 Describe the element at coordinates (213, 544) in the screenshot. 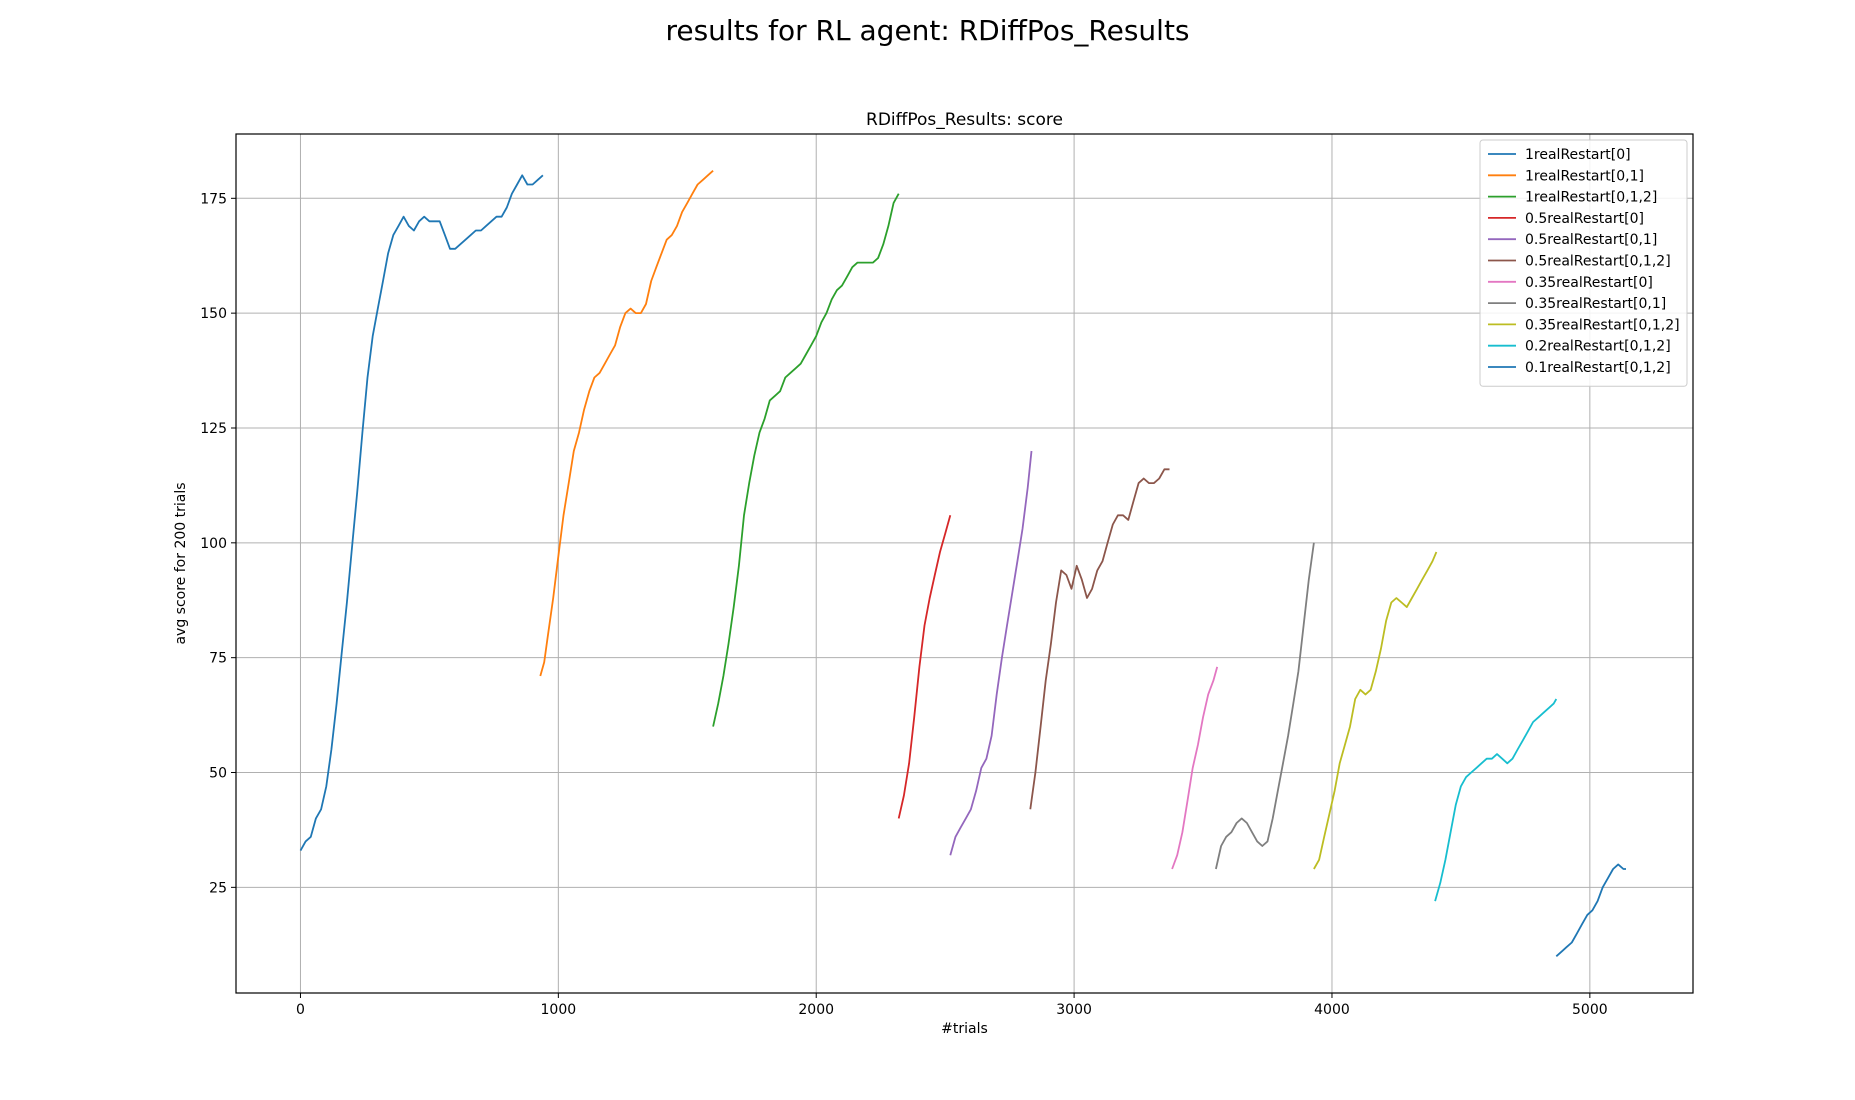

I see `y-tick-label: 100` at that location.